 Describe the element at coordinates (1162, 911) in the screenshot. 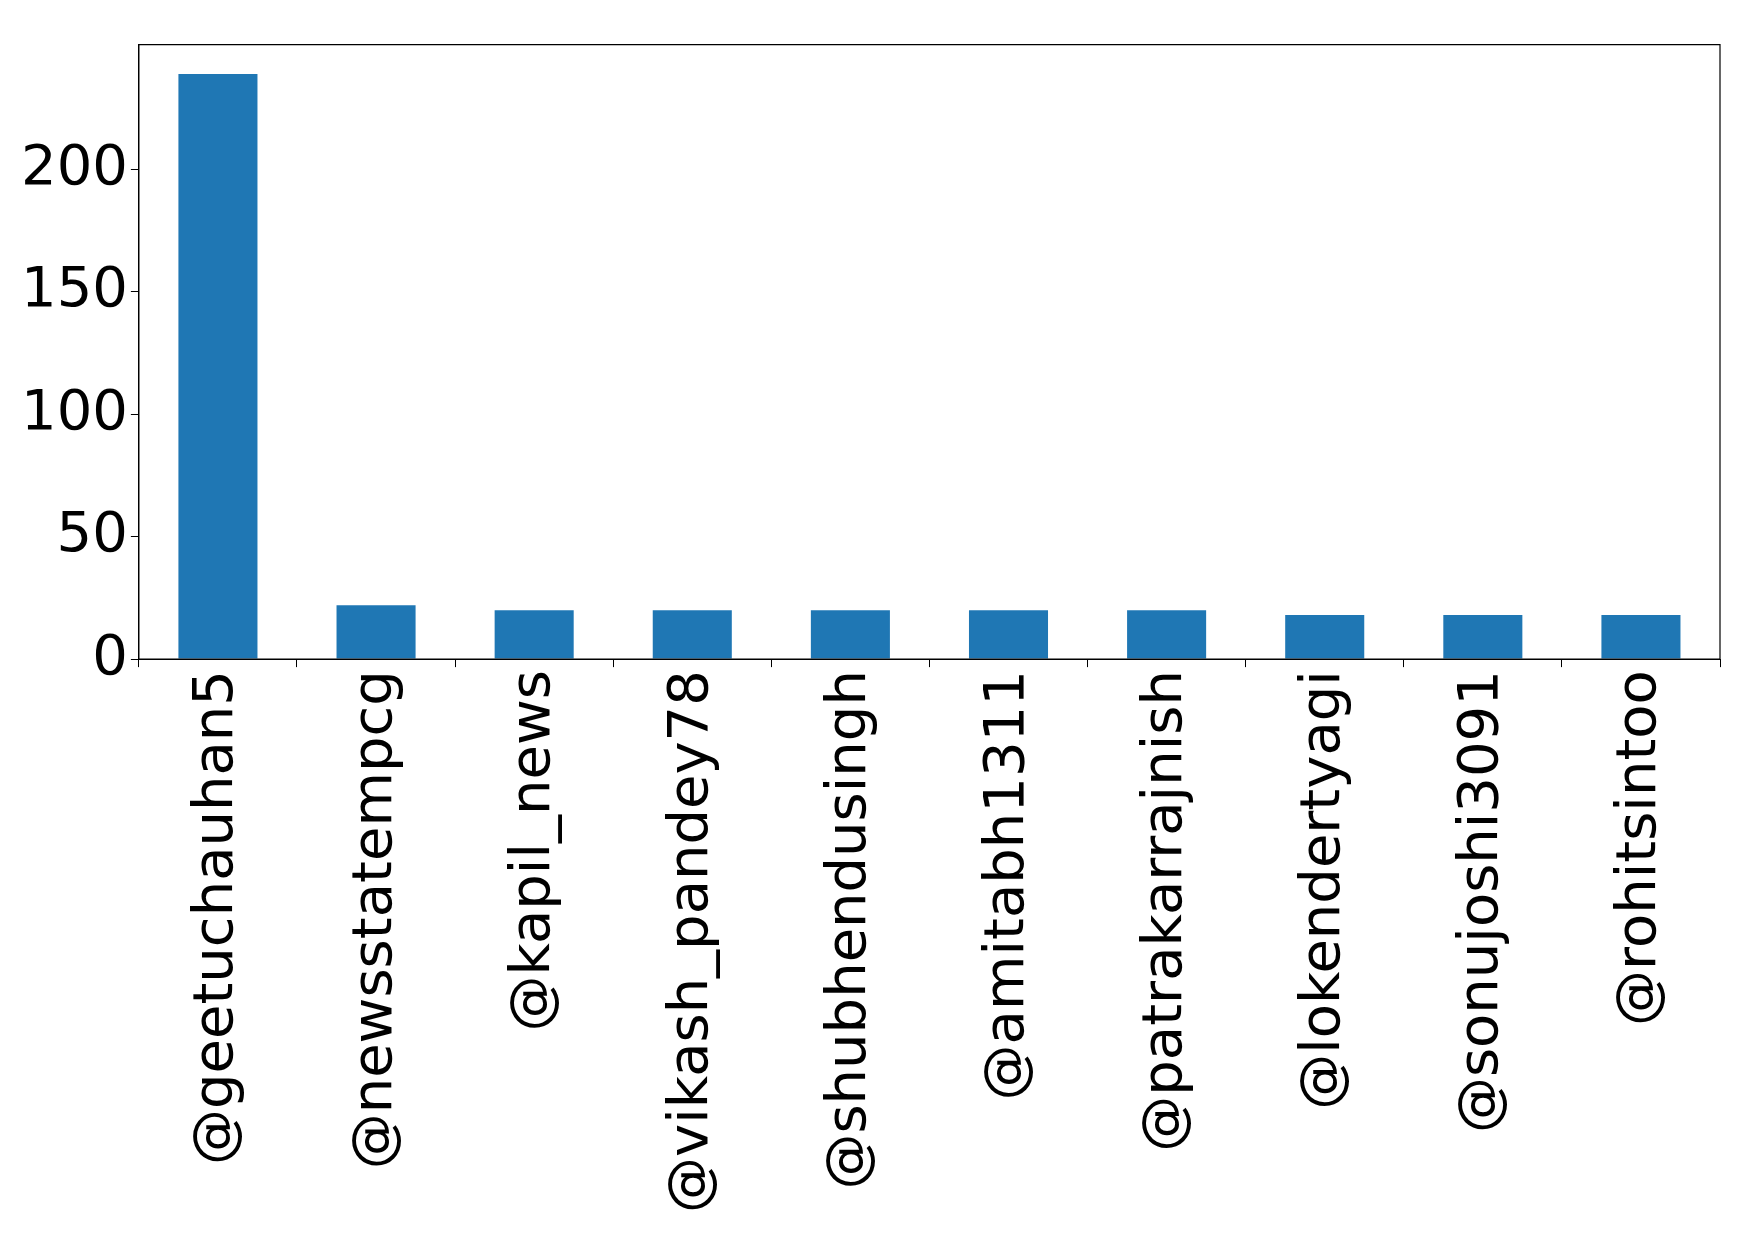

I see `x-tick-label: @patrakarrajnish` at that location.